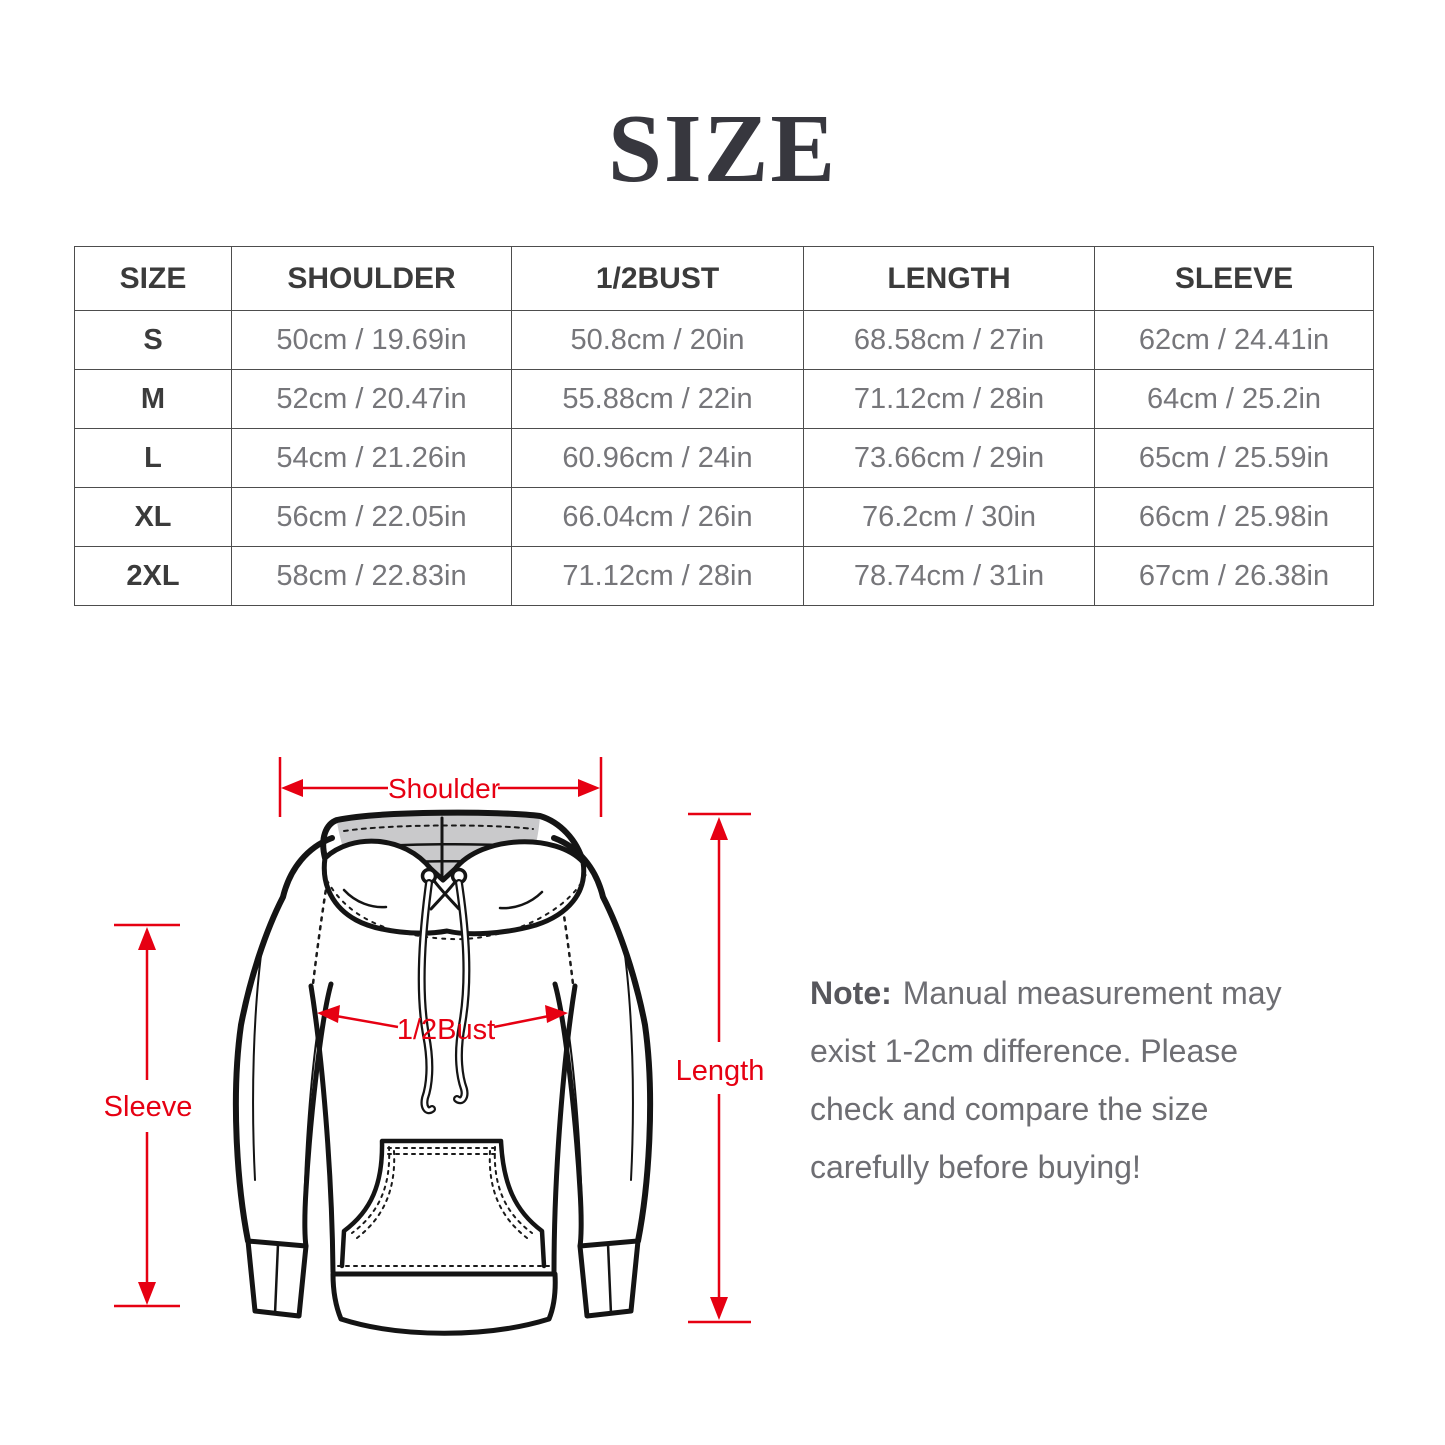 Image resolution: width=1445 pixels, height=1445 pixels. Describe the element at coordinates (153, 576) in the screenshot. I see `cell-size: 2XL` at that location.